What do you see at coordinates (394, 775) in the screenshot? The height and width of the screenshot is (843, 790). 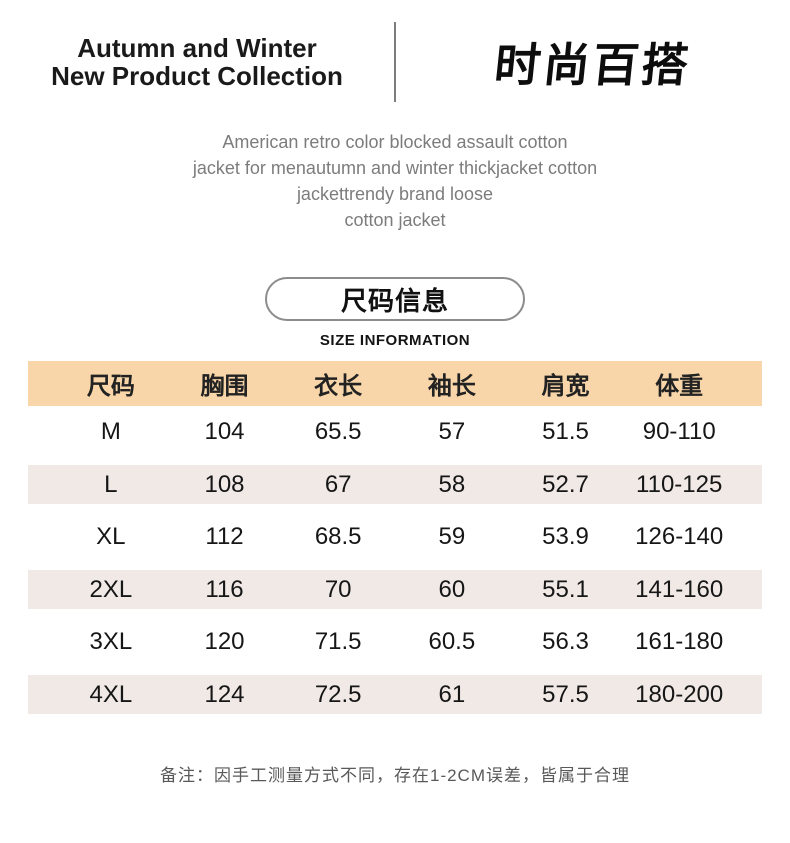 I see `measurement-note: 备注：因手工测量方式不同，存在1-2CM误差，皆属于合理` at bounding box center [394, 775].